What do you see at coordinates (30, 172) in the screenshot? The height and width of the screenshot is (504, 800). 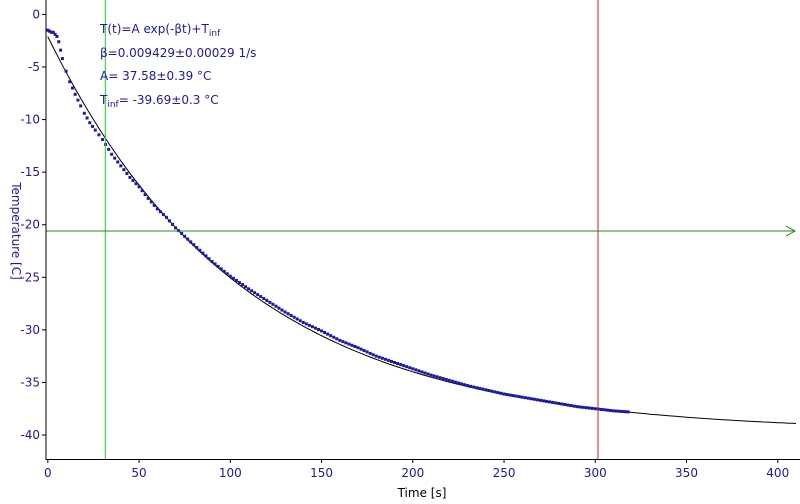 I see `y-tick-label: -15` at bounding box center [30, 172].